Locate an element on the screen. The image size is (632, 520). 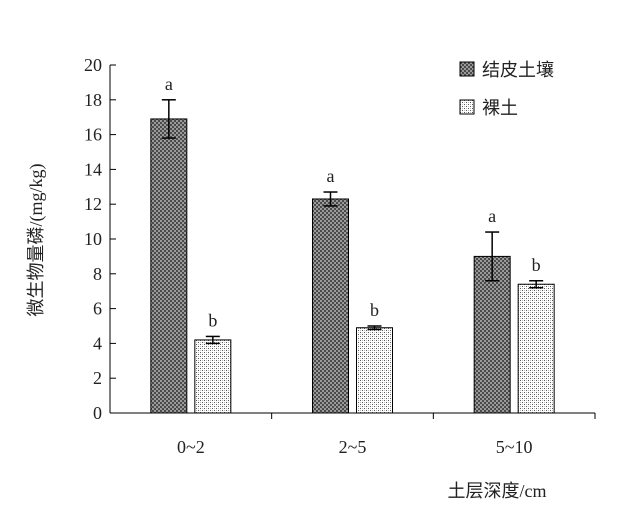
y-tick-label: 10 is located at coordinates (93, 239).